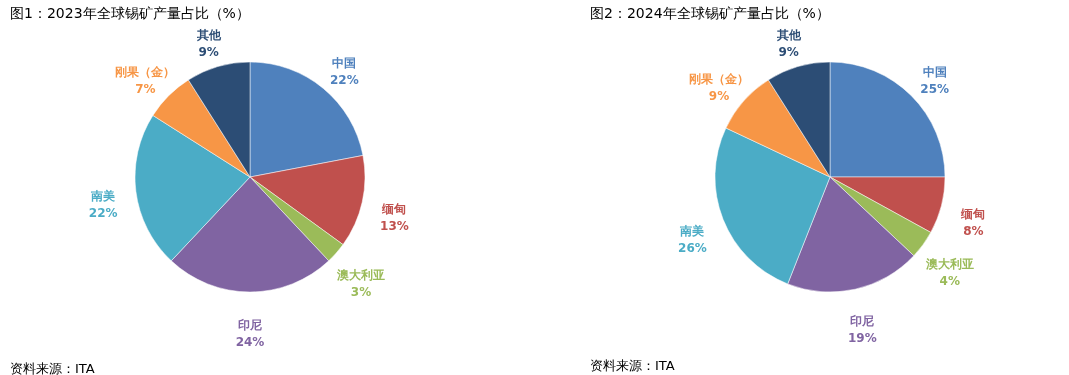  What do you see at coordinates (361, 291) in the screenshot?
I see `data-label: 3%` at bounding box center [361, 291].